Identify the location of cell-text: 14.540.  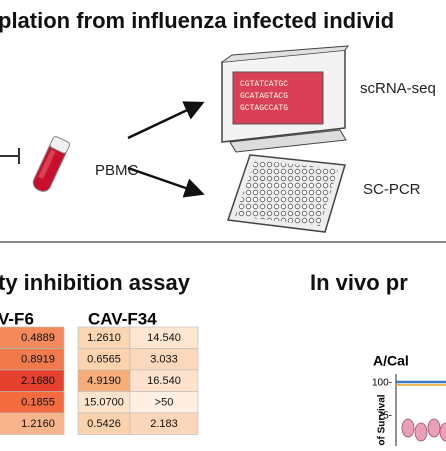
(164, 338).